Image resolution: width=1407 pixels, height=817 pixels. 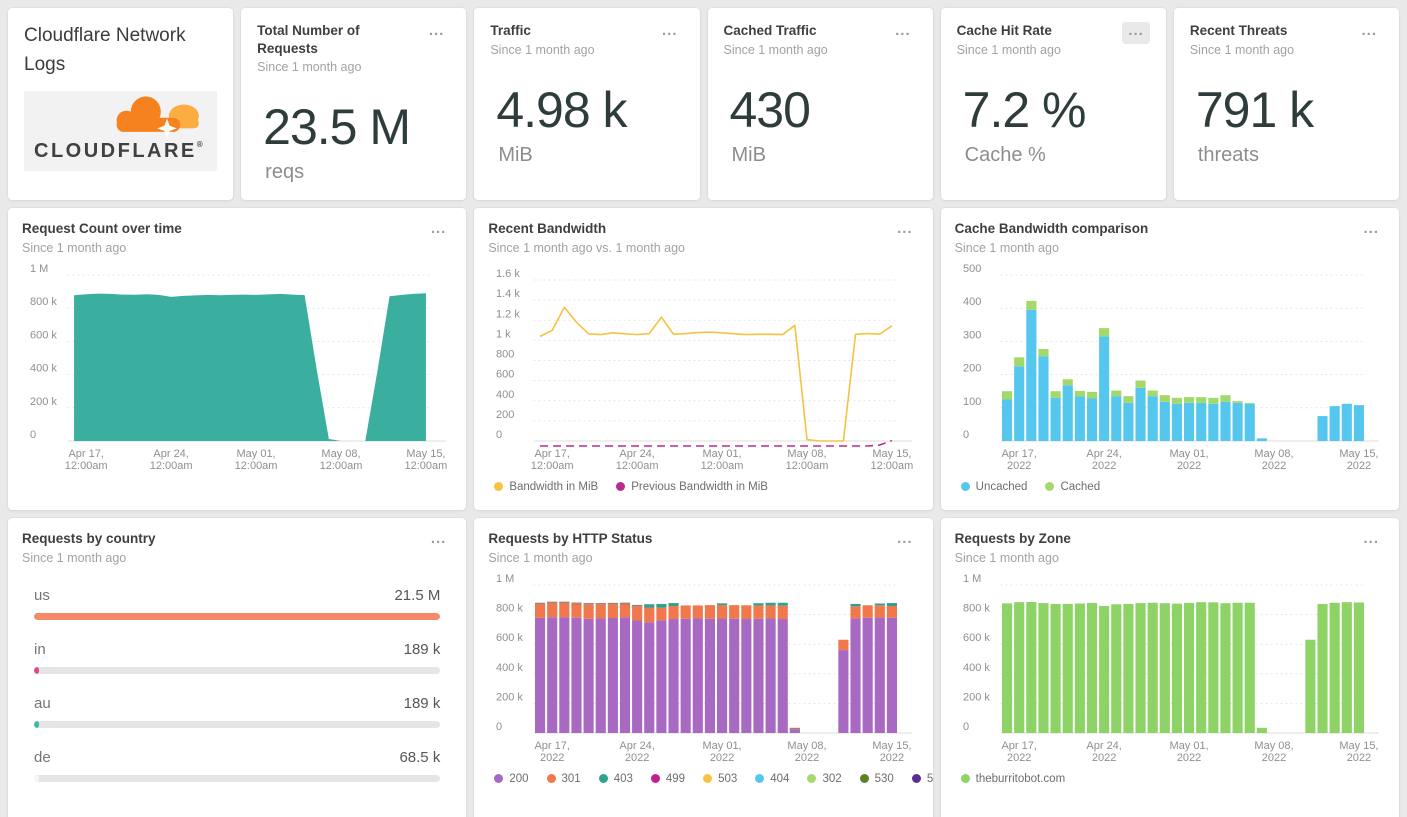 What do you see at coordinates (720, 779) in the screenshot?
I see `legend-item-503: 503` at bounding box center [720, 779].